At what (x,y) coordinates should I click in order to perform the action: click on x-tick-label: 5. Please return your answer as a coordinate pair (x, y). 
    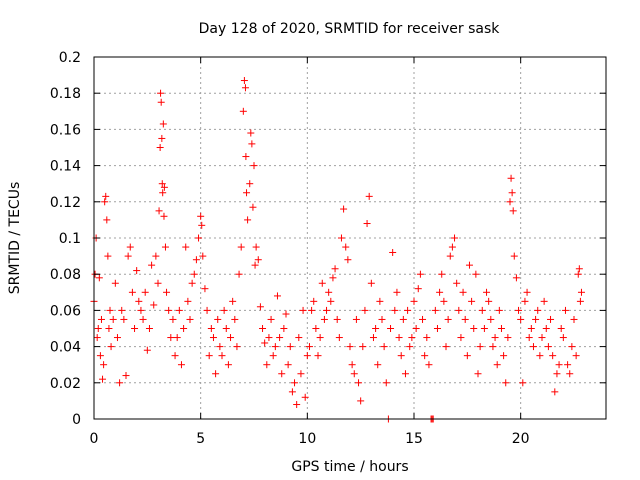
    Looking at the image, I should click on (200, 439).